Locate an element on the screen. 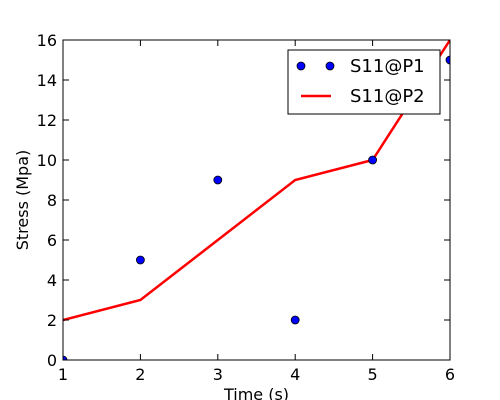 This screenshot has height=400, width=500. y-tick-label: 14 is located at coordinates (47, 80).